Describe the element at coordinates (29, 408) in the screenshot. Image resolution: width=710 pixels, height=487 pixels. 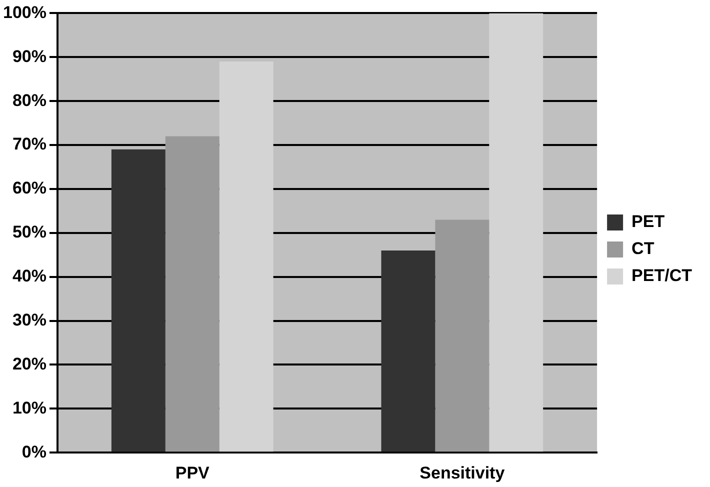
I see `y-tick-label: 10%` at that location.